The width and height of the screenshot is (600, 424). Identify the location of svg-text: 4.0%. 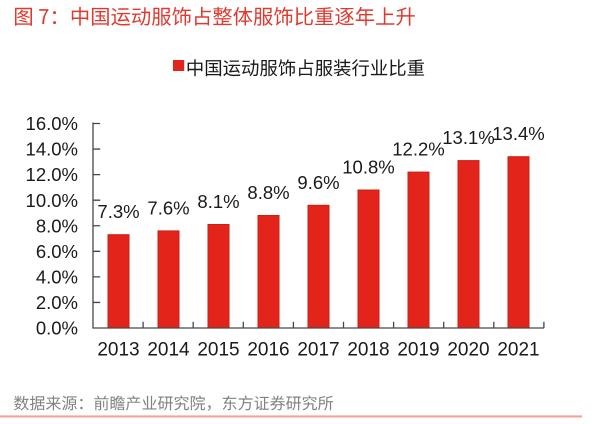
(57, 277).